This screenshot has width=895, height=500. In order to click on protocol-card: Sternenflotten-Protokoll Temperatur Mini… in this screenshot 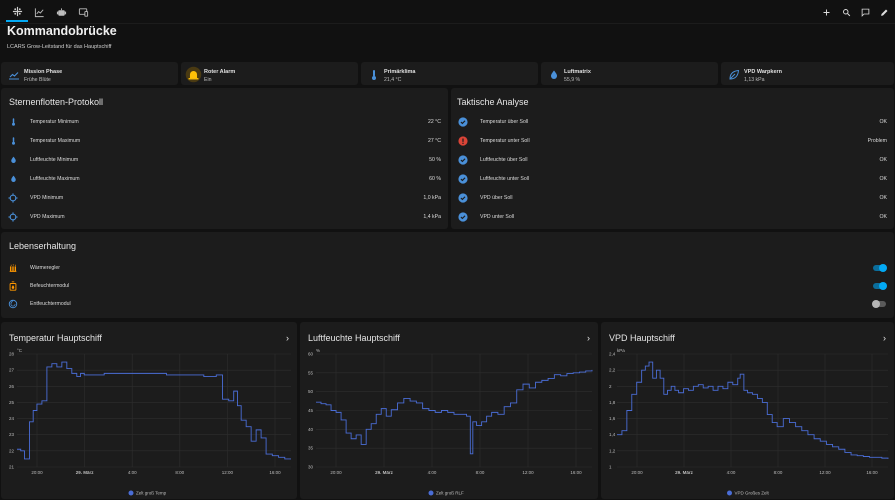, I will do `click(224, 158)`.